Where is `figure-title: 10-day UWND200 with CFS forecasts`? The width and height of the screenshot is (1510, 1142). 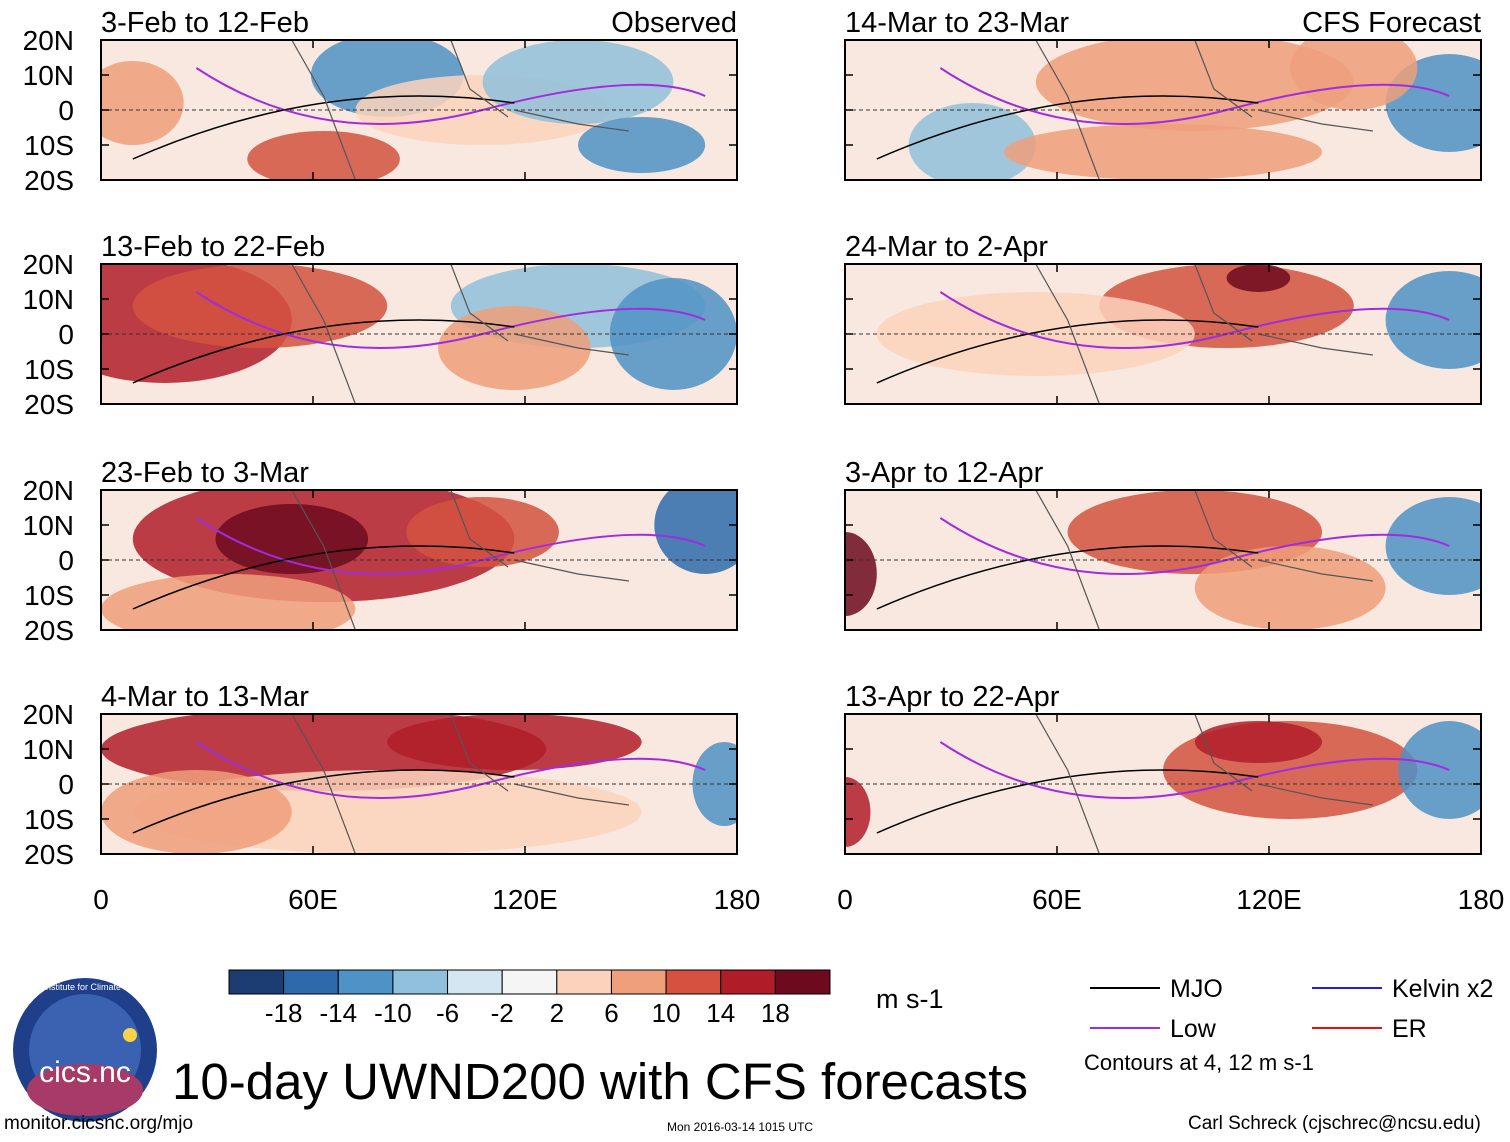
figure-title: 10-day UWND200 with CFS forecasts is located at coordinates (600, 1081).